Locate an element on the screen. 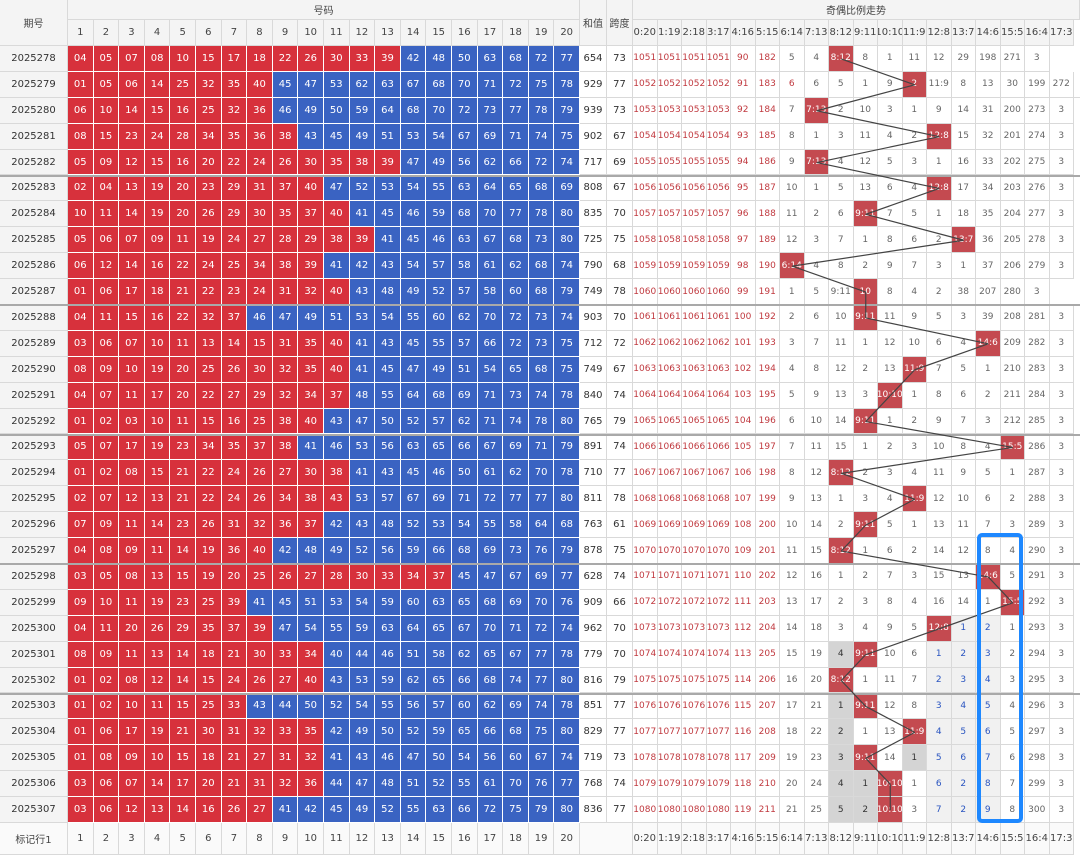  ratio-cell: 277 is located at coordinates (1037, 214).